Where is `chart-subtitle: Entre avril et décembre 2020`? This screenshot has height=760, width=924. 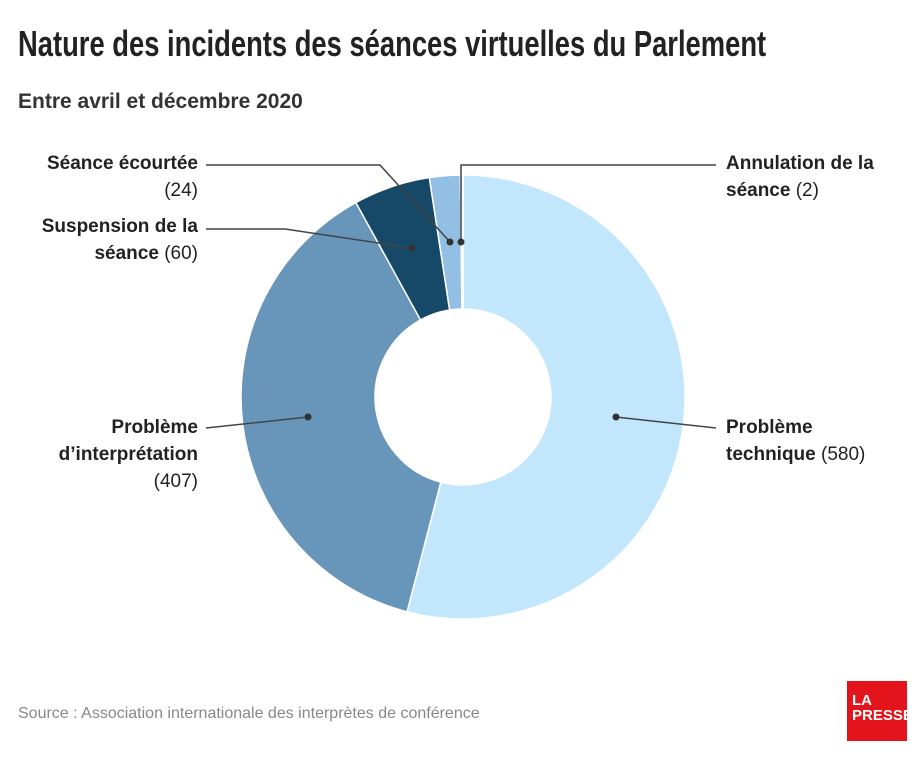 chart-subtitle: Entre avril et décembre 2020 is located at coordinates (160, 101).